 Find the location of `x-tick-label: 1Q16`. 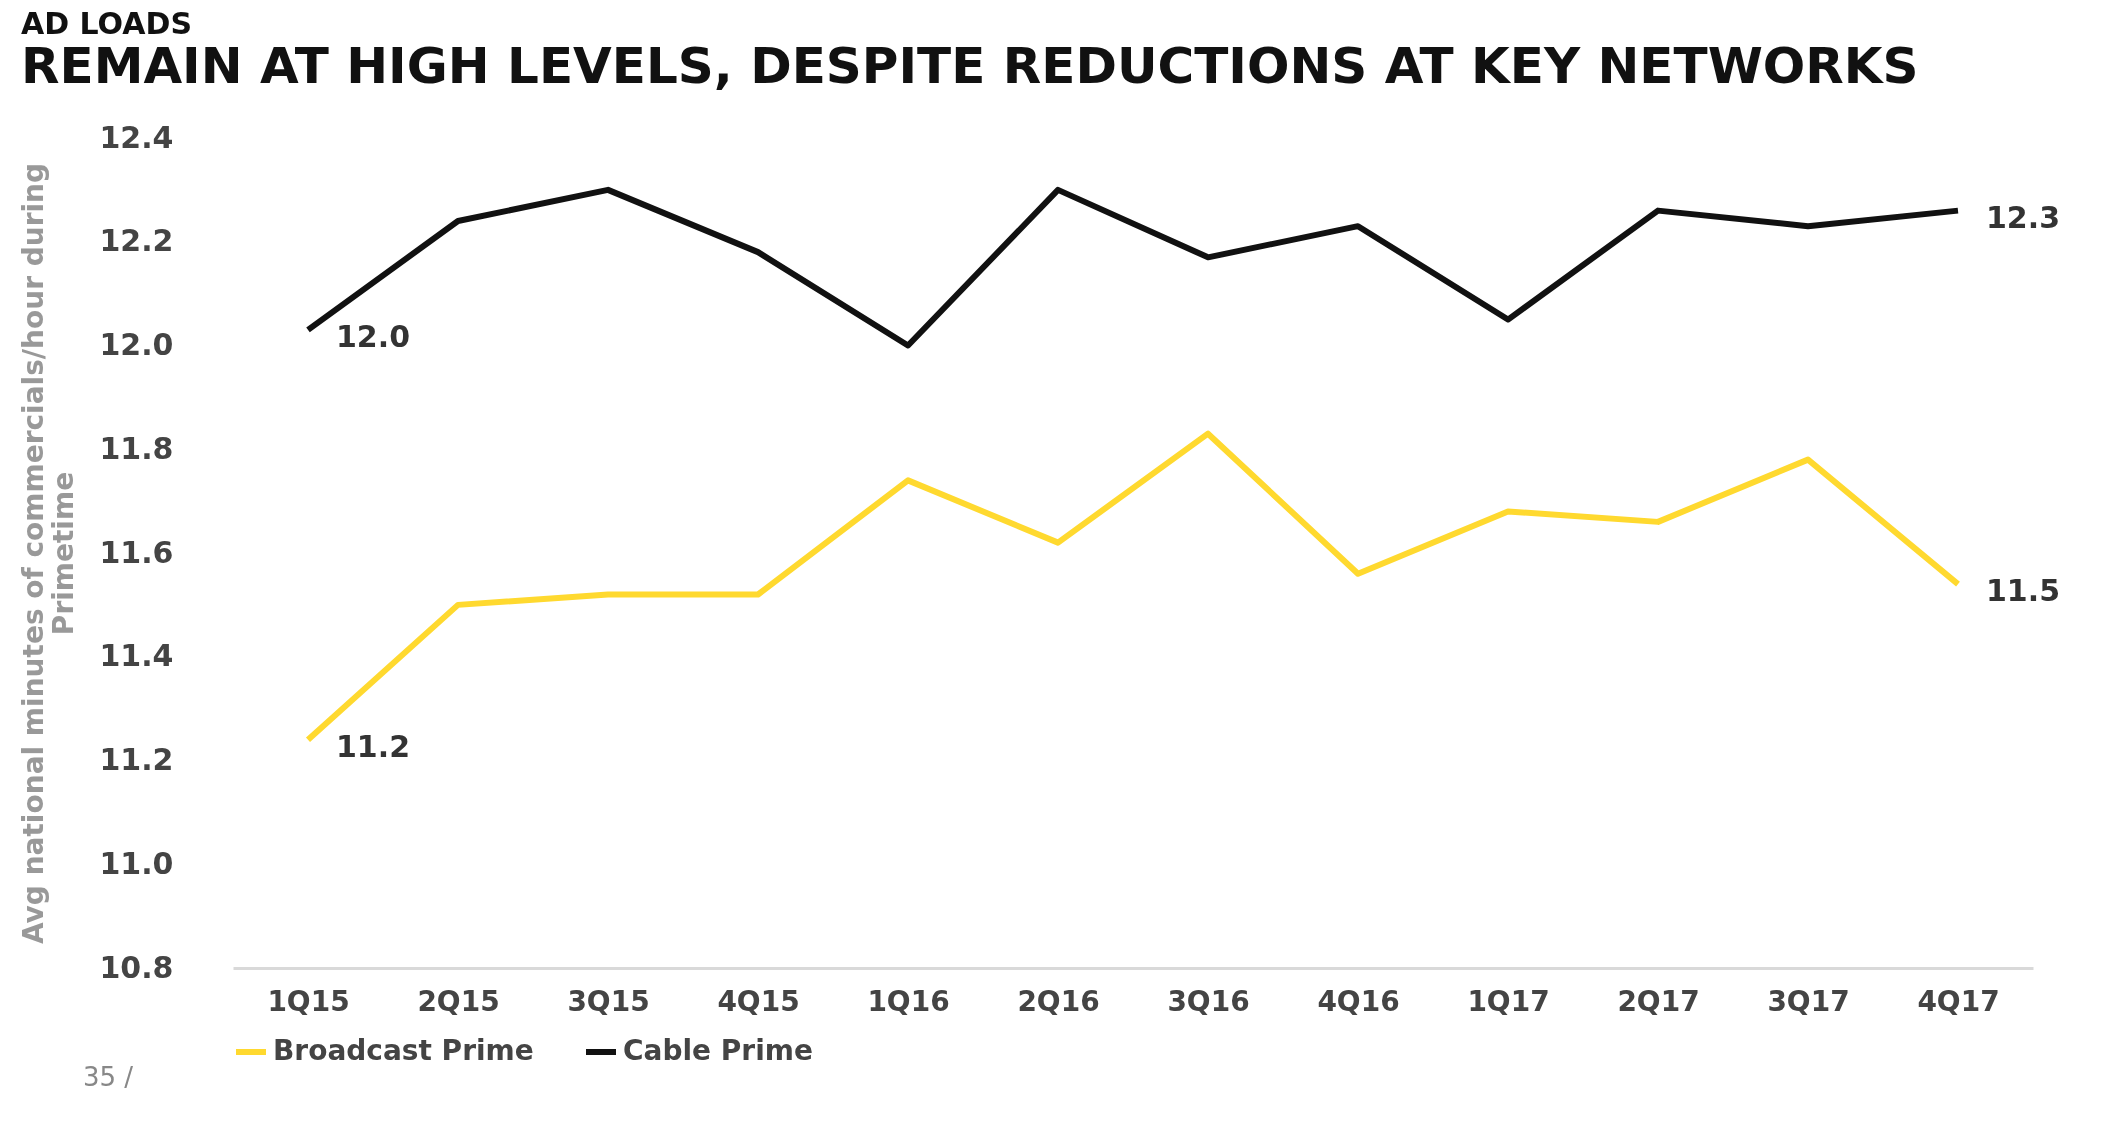

x-tick-label: 1Q16 is located at coordinates (908, 1001).